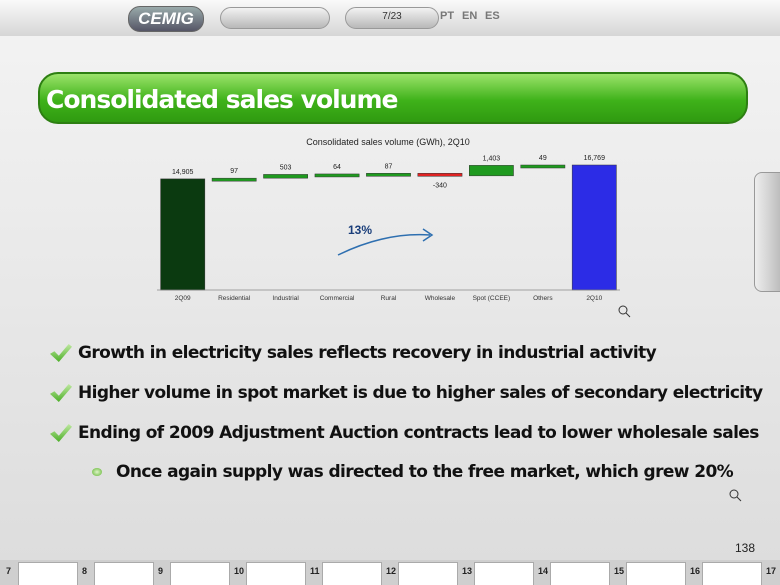 The height and width of the screenshot is (585, 780). Describe the element at coordinates (275, 18) in the screenshot. I see `view-buttons` at that location.